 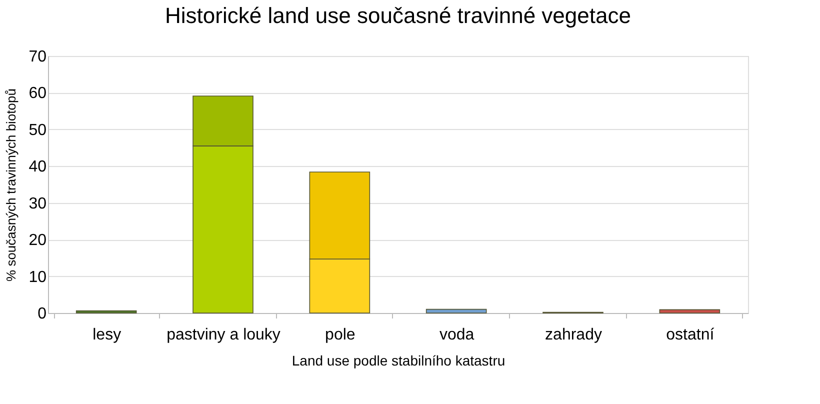 What do you see at coordinates (398, 15) in the screenshot?
I see `chart-title: Historické land use současné travinné vegetace` at bounding box center [398, 15].